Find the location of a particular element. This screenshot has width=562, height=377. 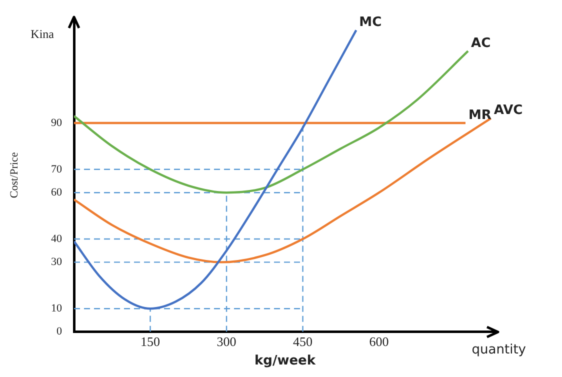

x-tick-label: 300 is located at coordinates (226, 342).